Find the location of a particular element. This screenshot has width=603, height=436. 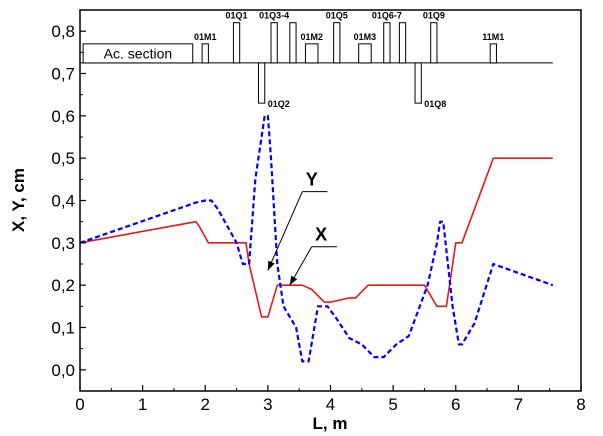

lattice-element-label: 01Q6-7 is located at coordinates (387, 16).